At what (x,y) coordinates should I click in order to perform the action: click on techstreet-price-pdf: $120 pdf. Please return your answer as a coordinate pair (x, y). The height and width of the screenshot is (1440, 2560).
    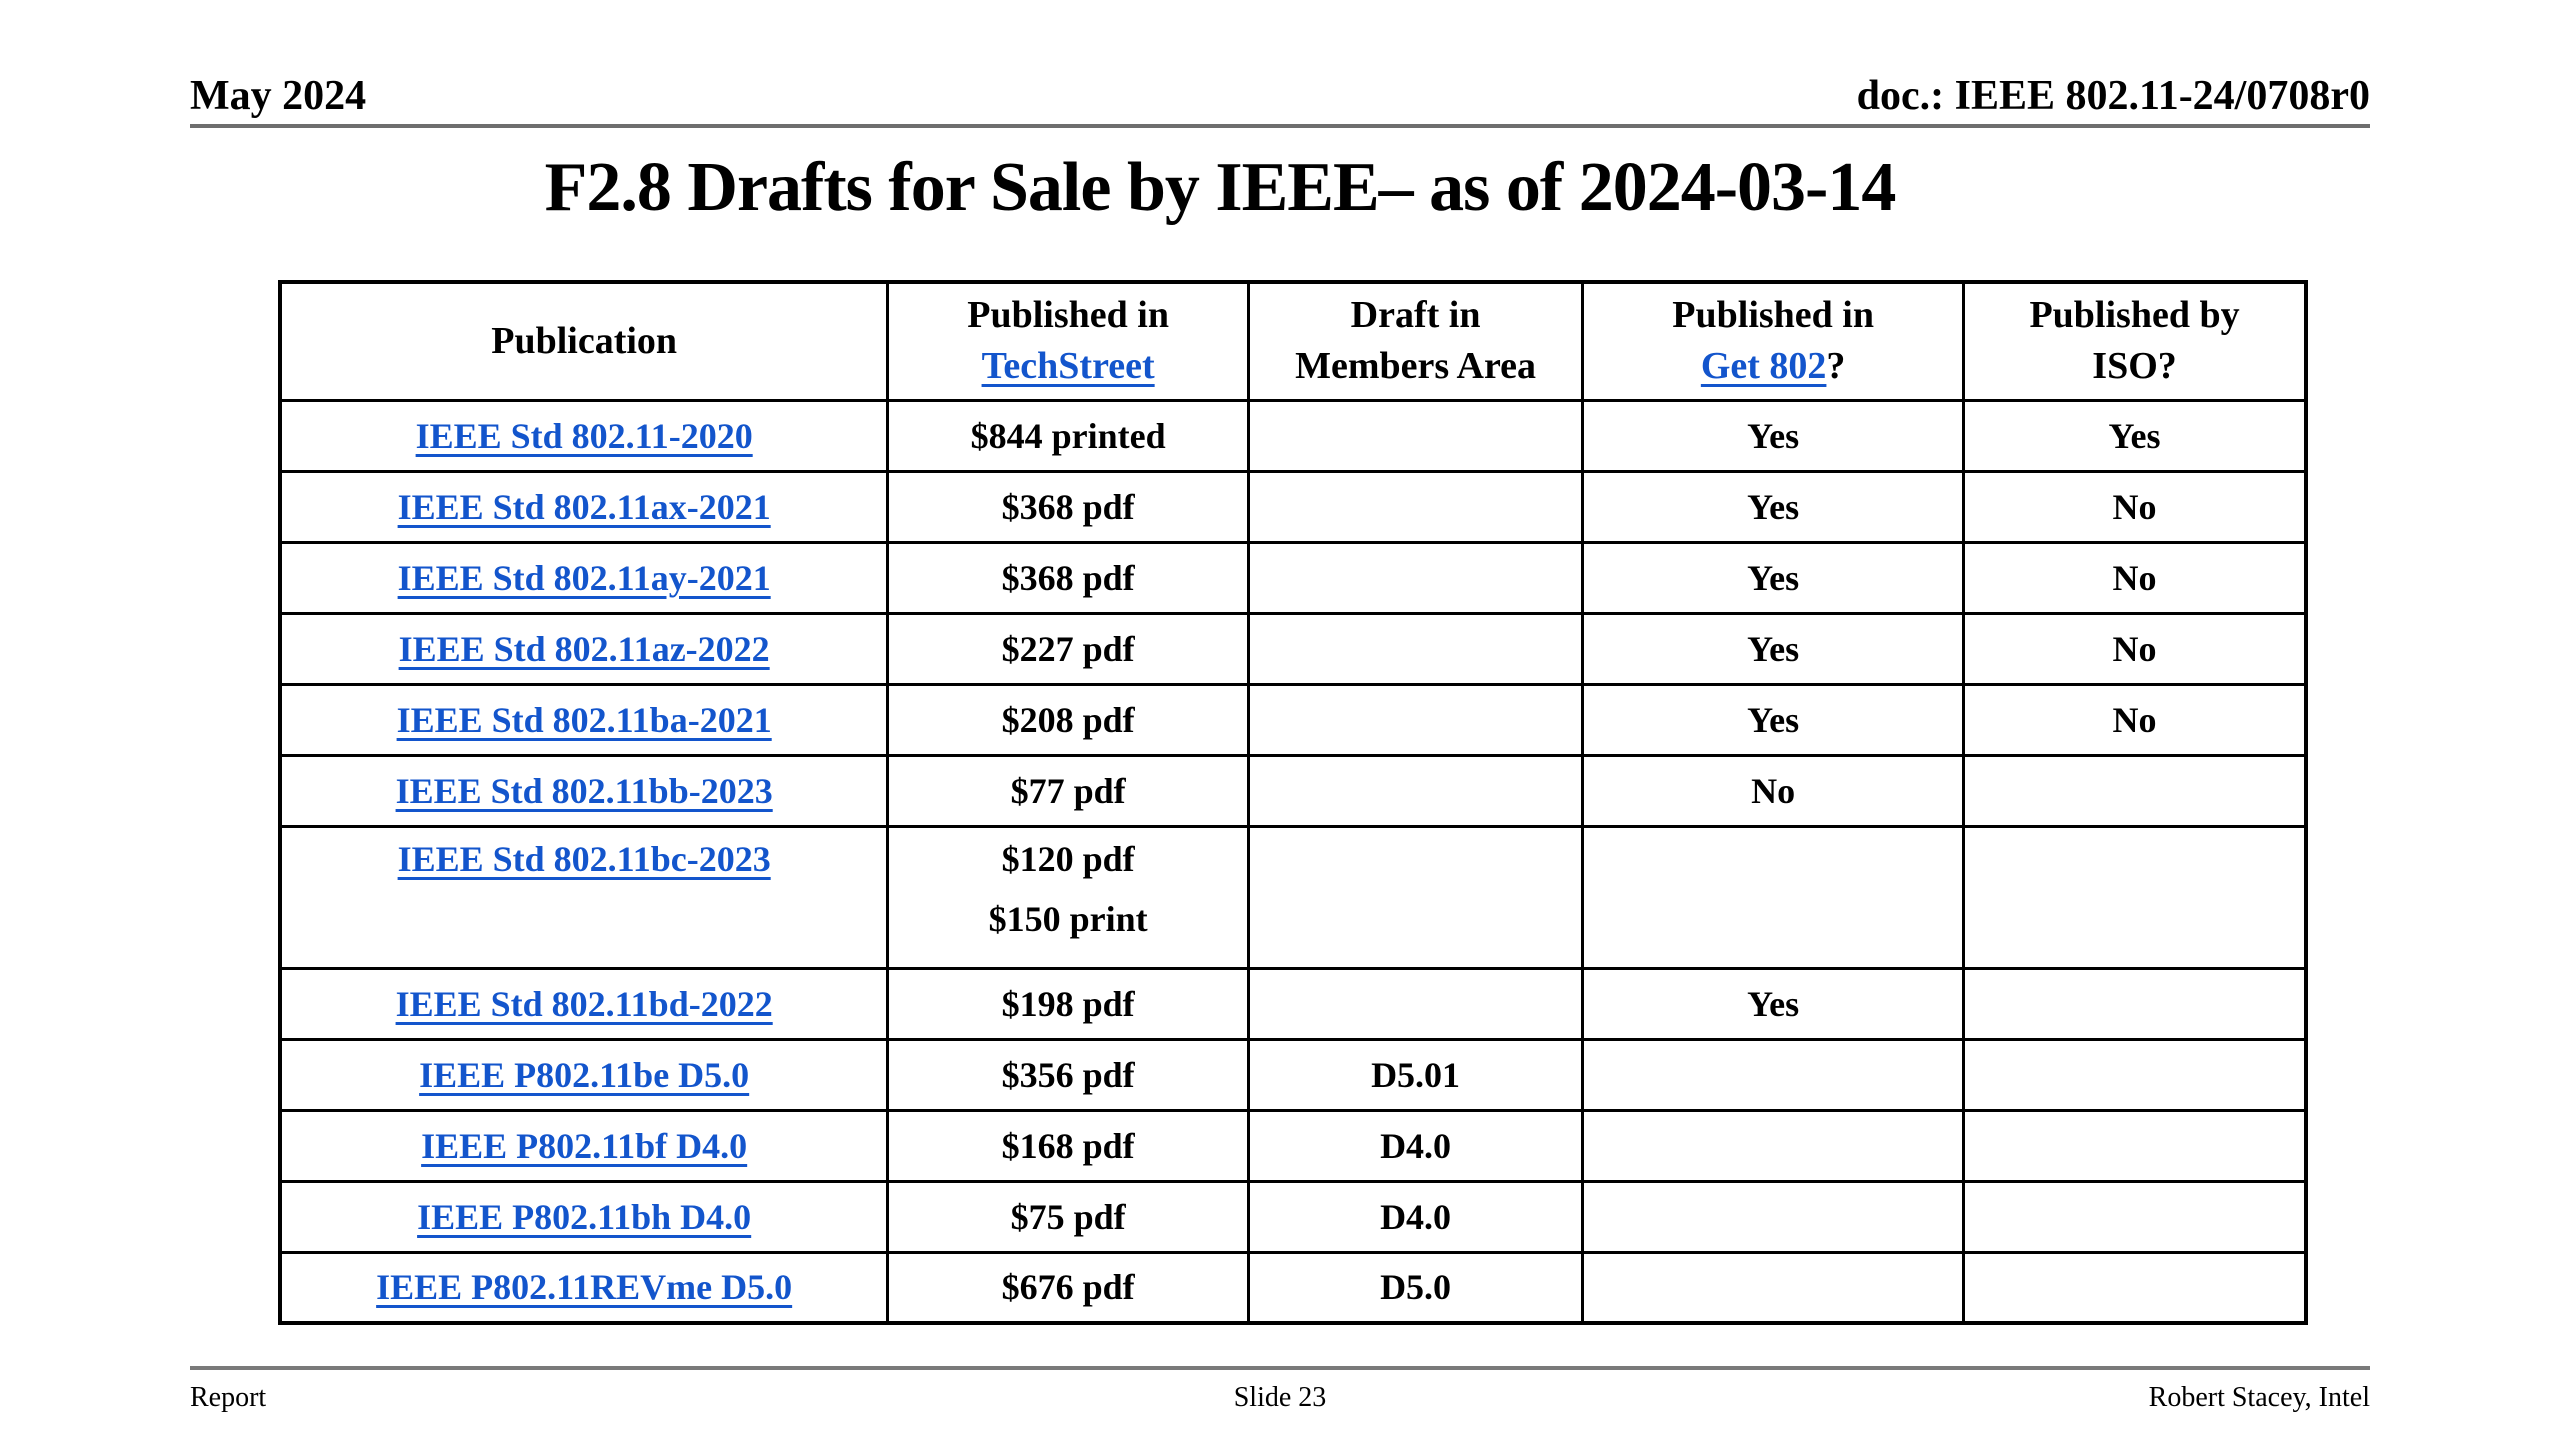
    Looking at the image, I should click on (1068, 858).